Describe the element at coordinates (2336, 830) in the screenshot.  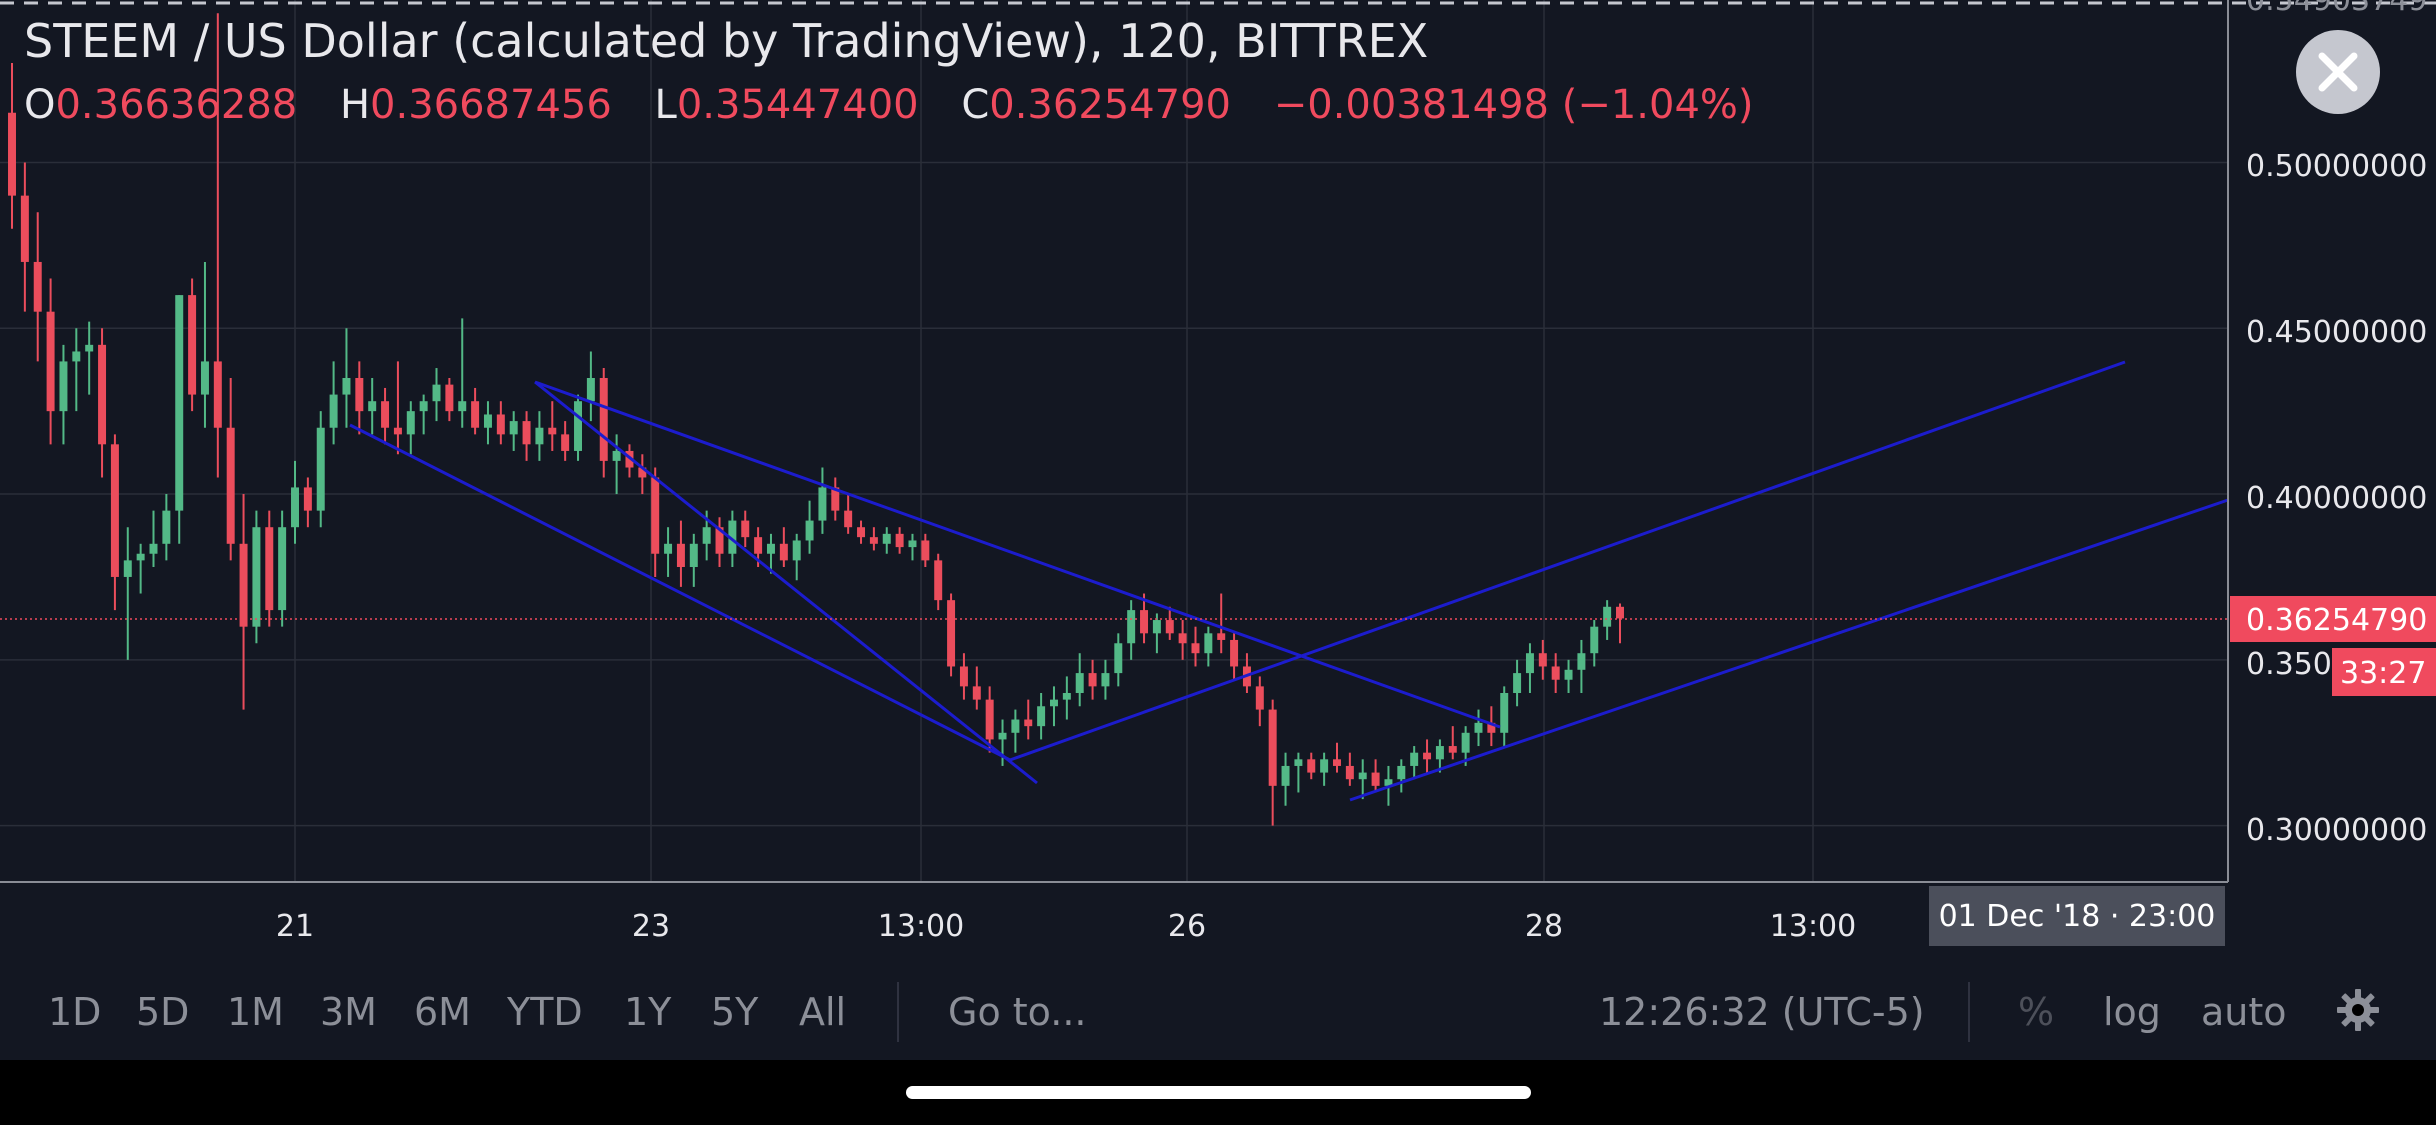
I see `price-tick-label: 0.30000000` at that location.